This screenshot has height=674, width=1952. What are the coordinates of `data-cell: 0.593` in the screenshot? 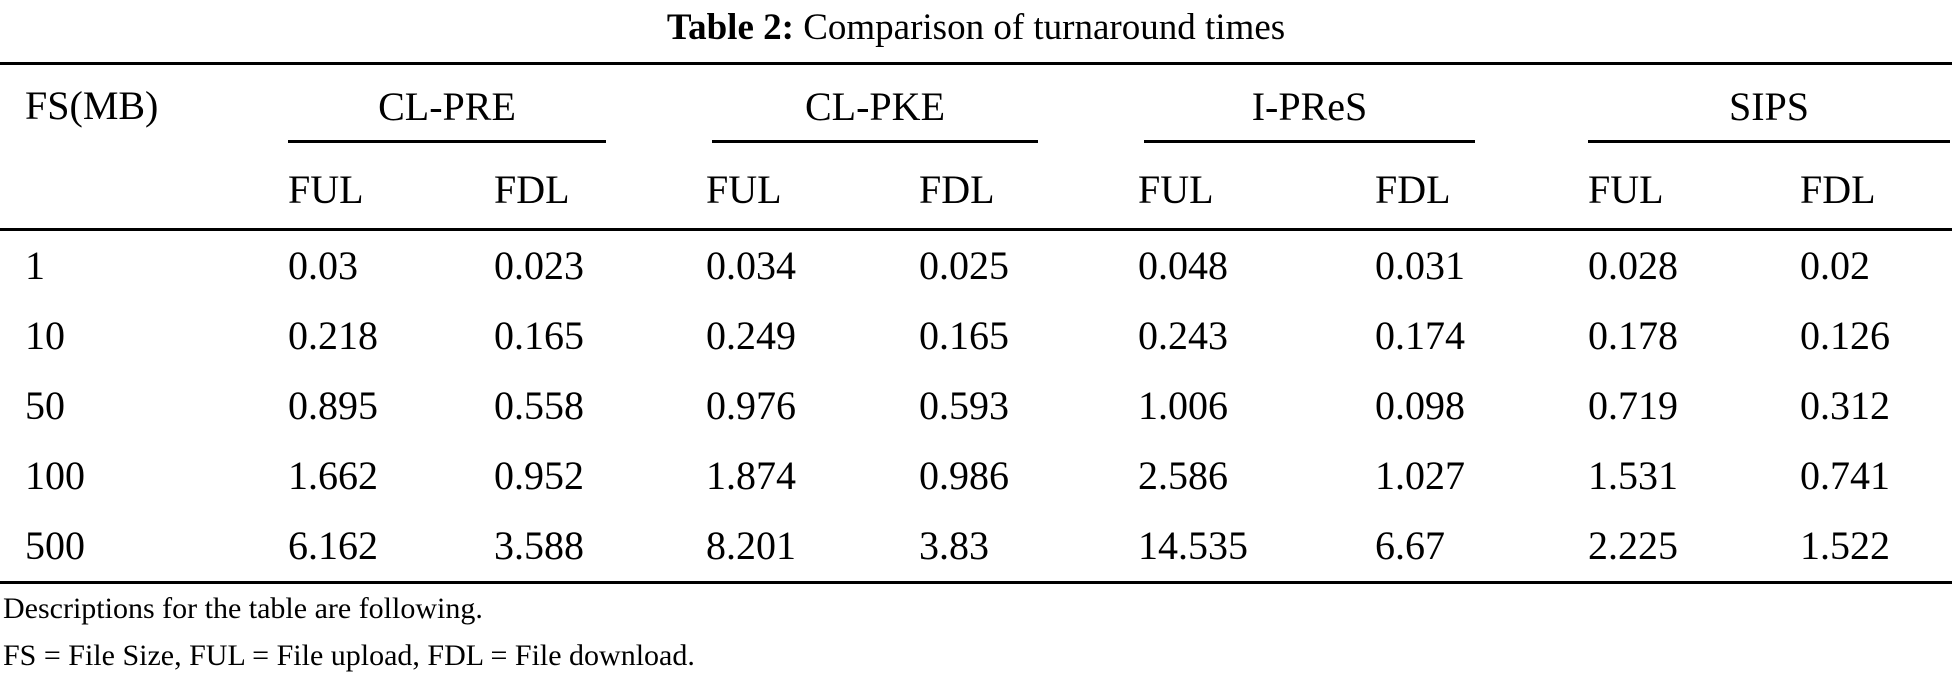 It's located at (964, 405).